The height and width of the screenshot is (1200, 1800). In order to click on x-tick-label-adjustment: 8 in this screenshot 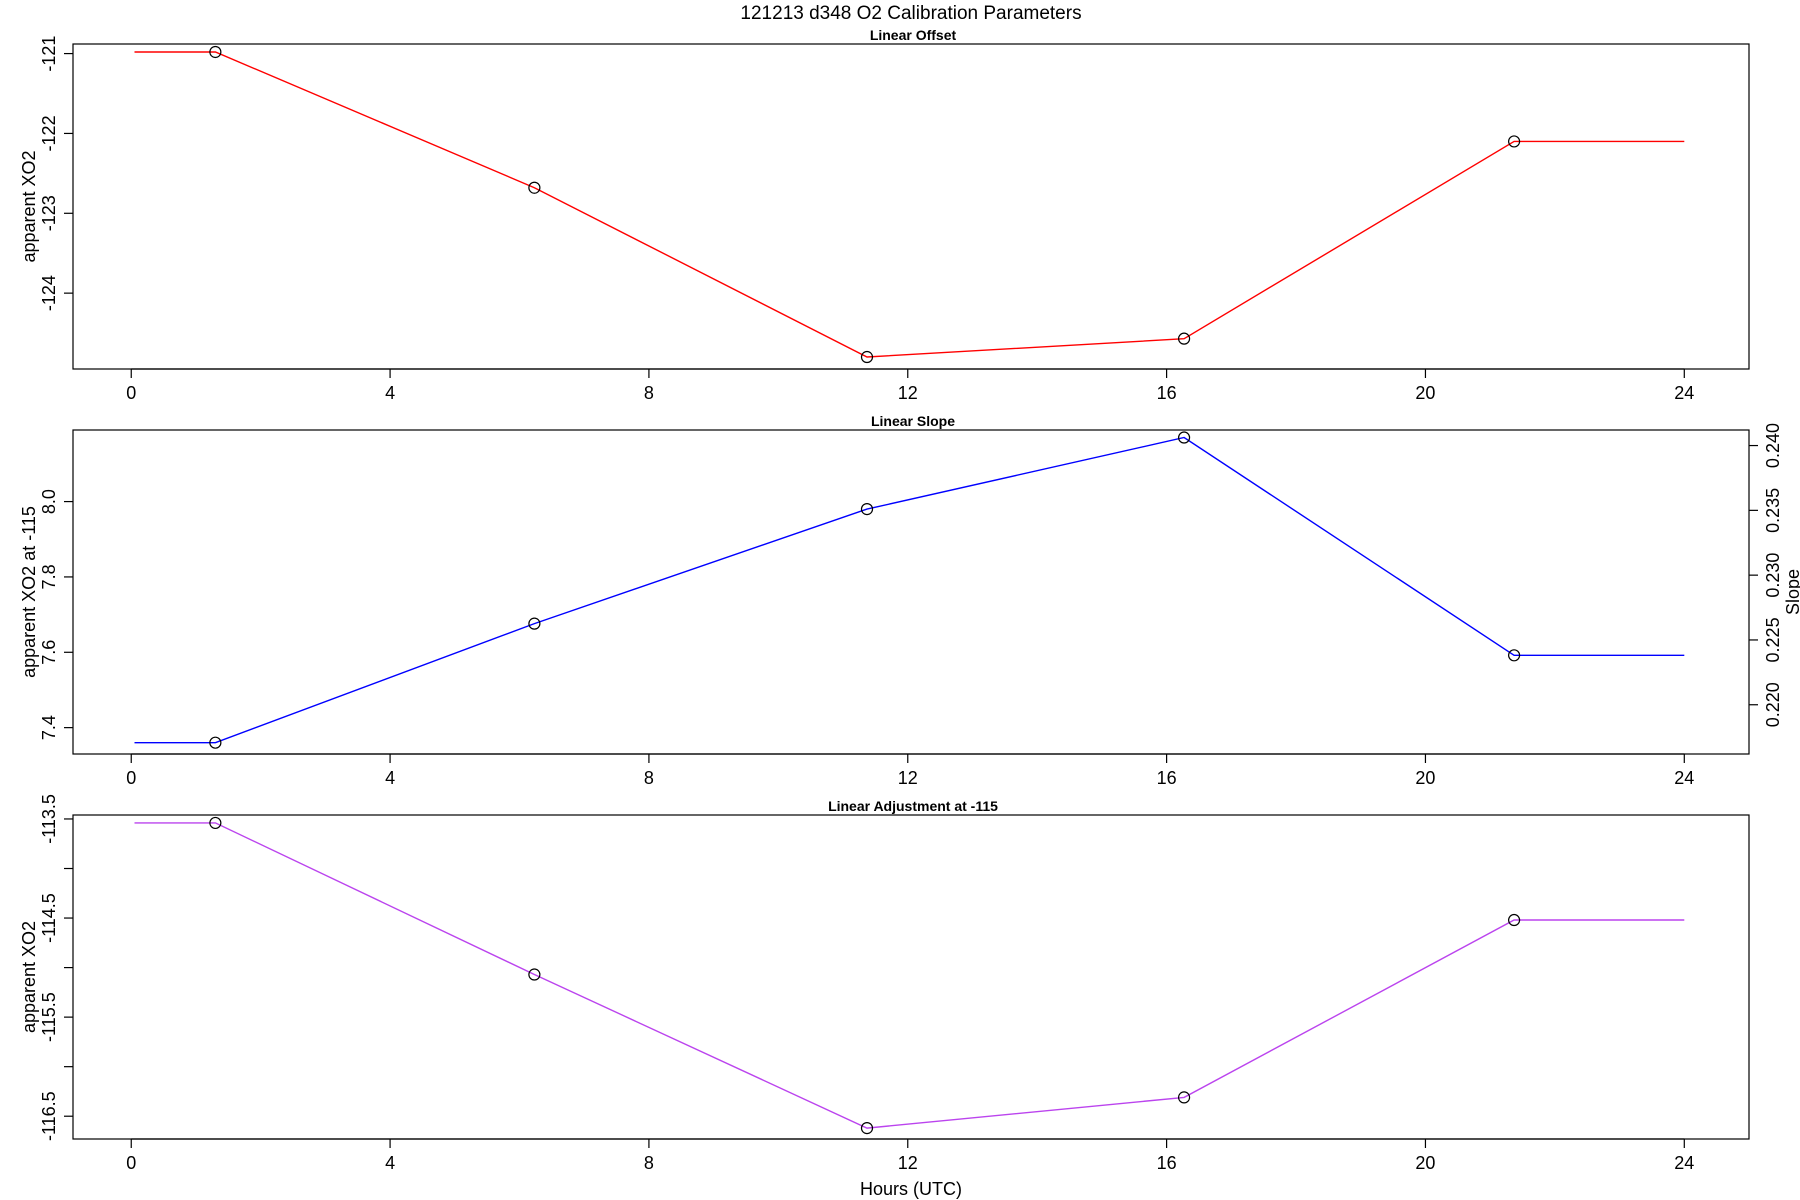, I will do `click(649, 1163)`.